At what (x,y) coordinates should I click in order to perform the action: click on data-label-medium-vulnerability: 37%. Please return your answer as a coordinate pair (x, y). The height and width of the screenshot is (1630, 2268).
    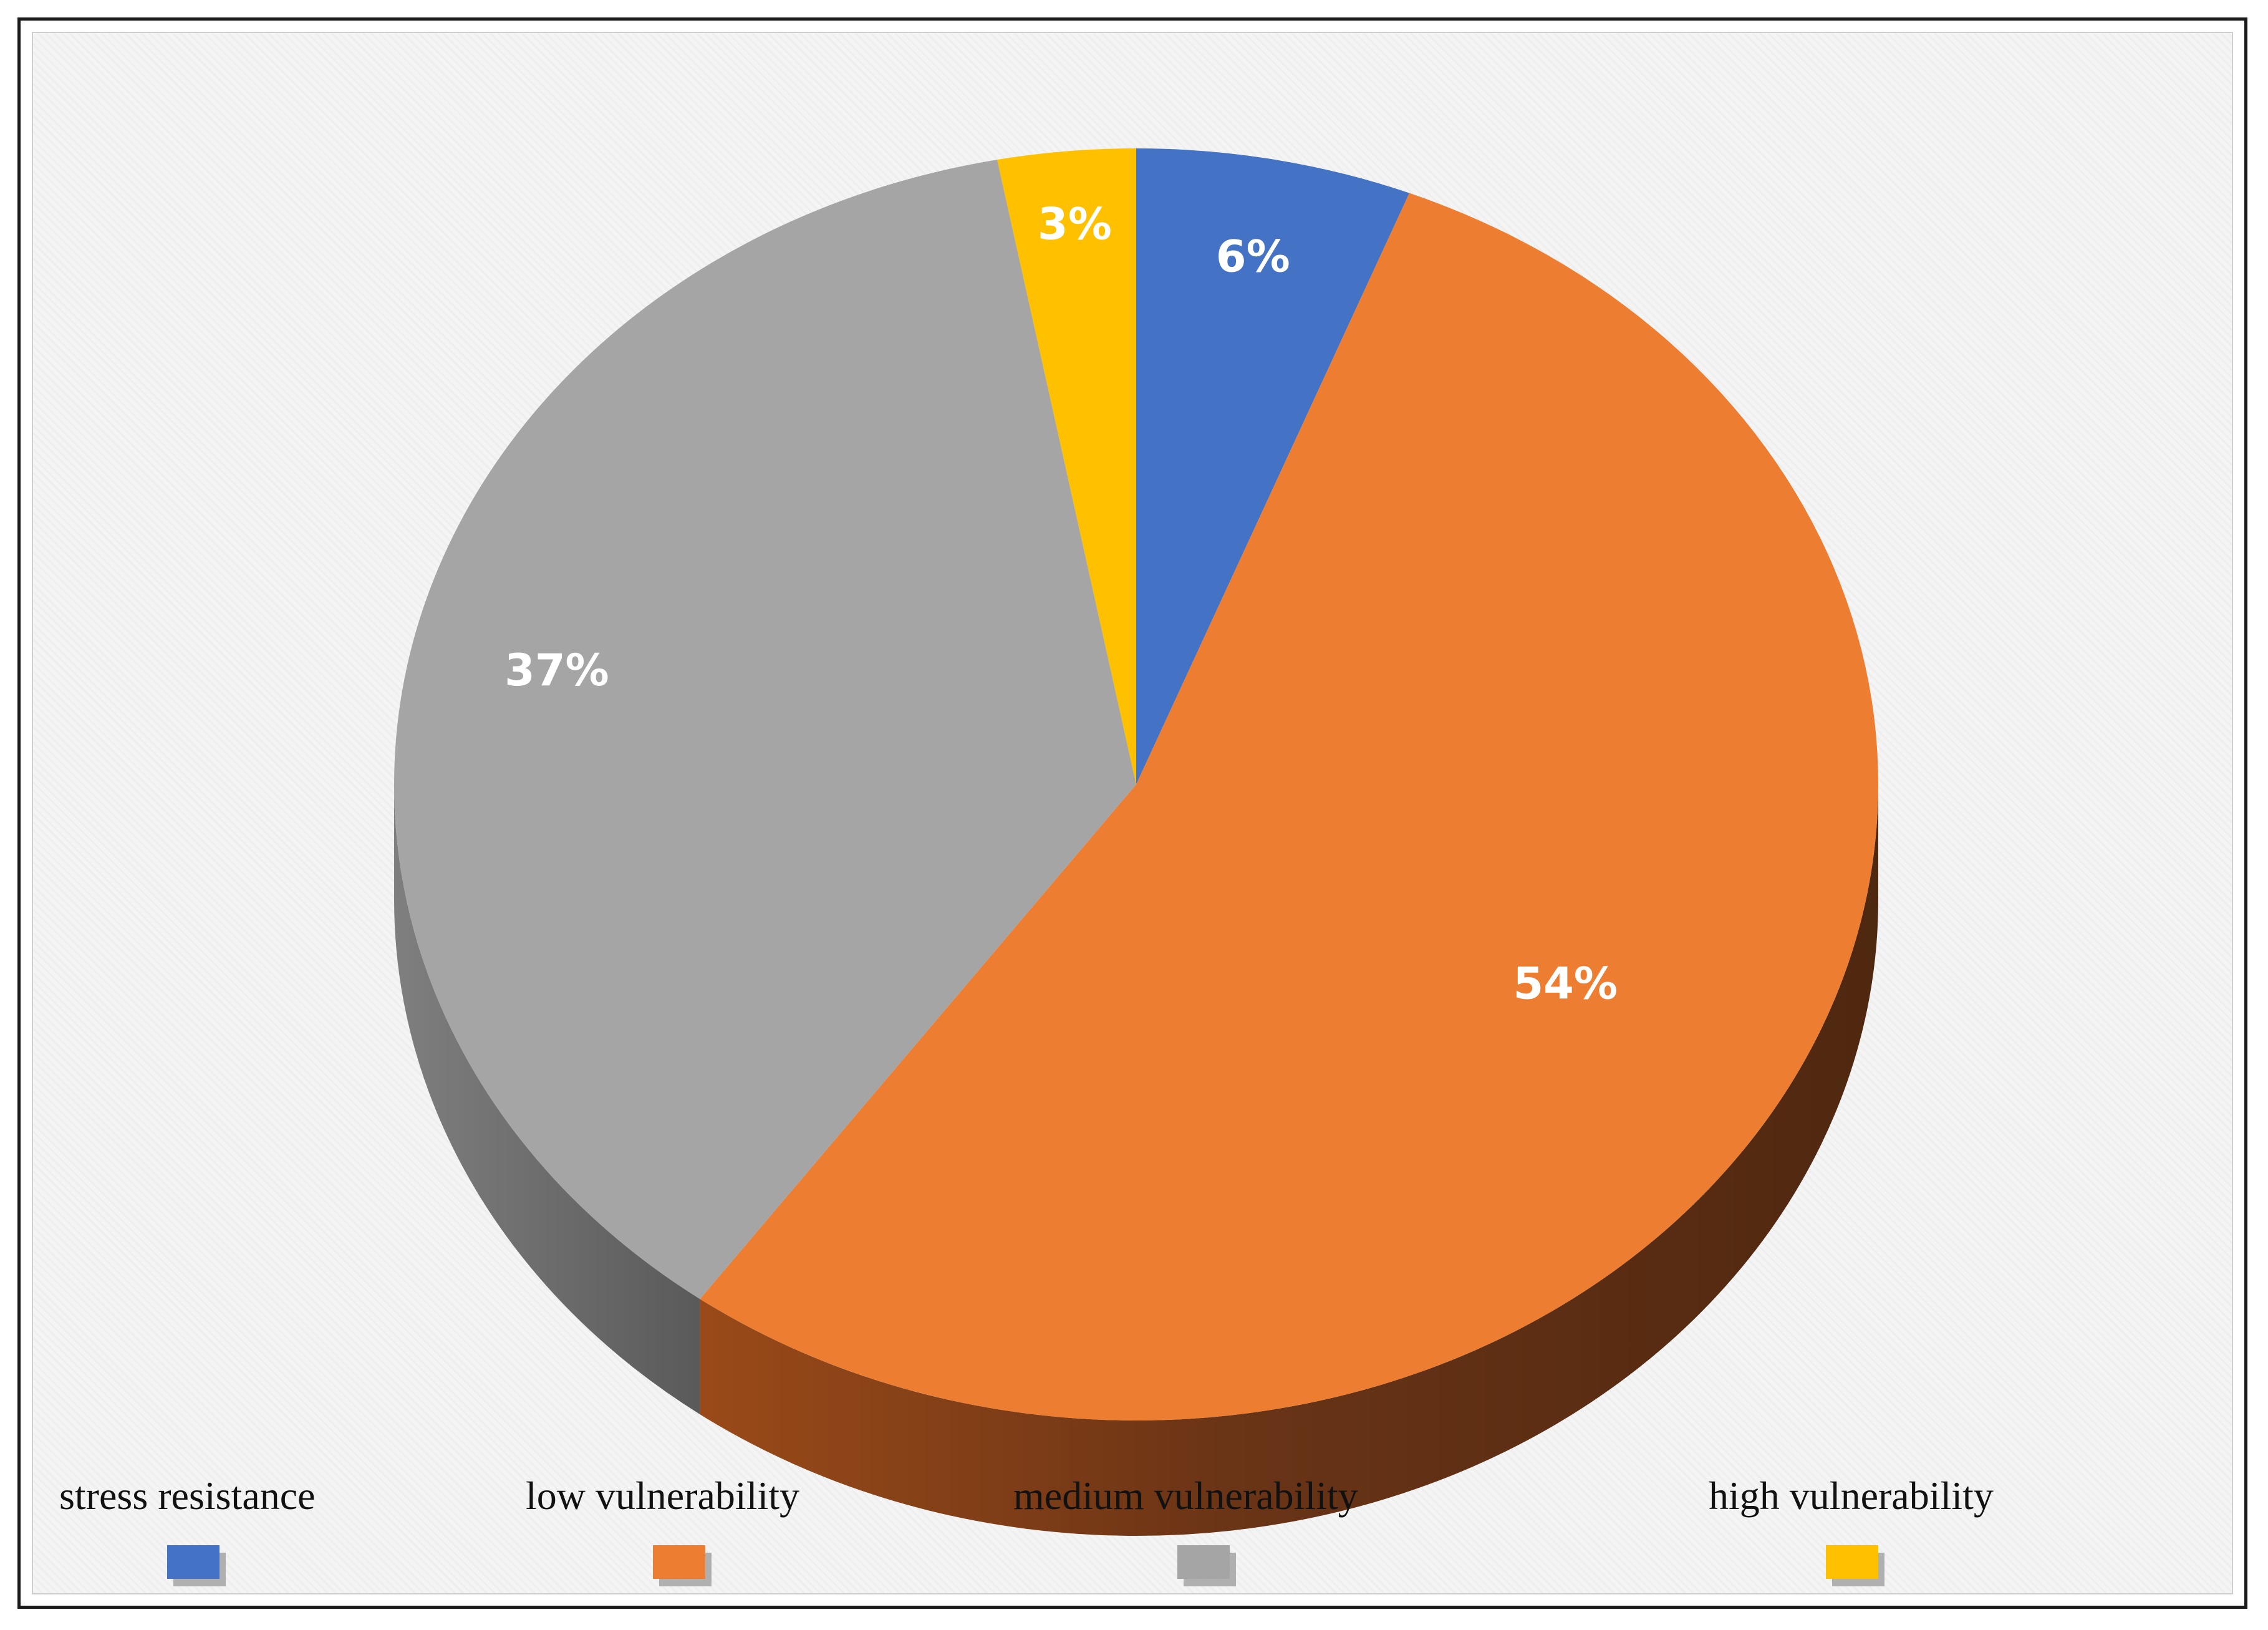
    Looking at the image, I should click on (556, 670).